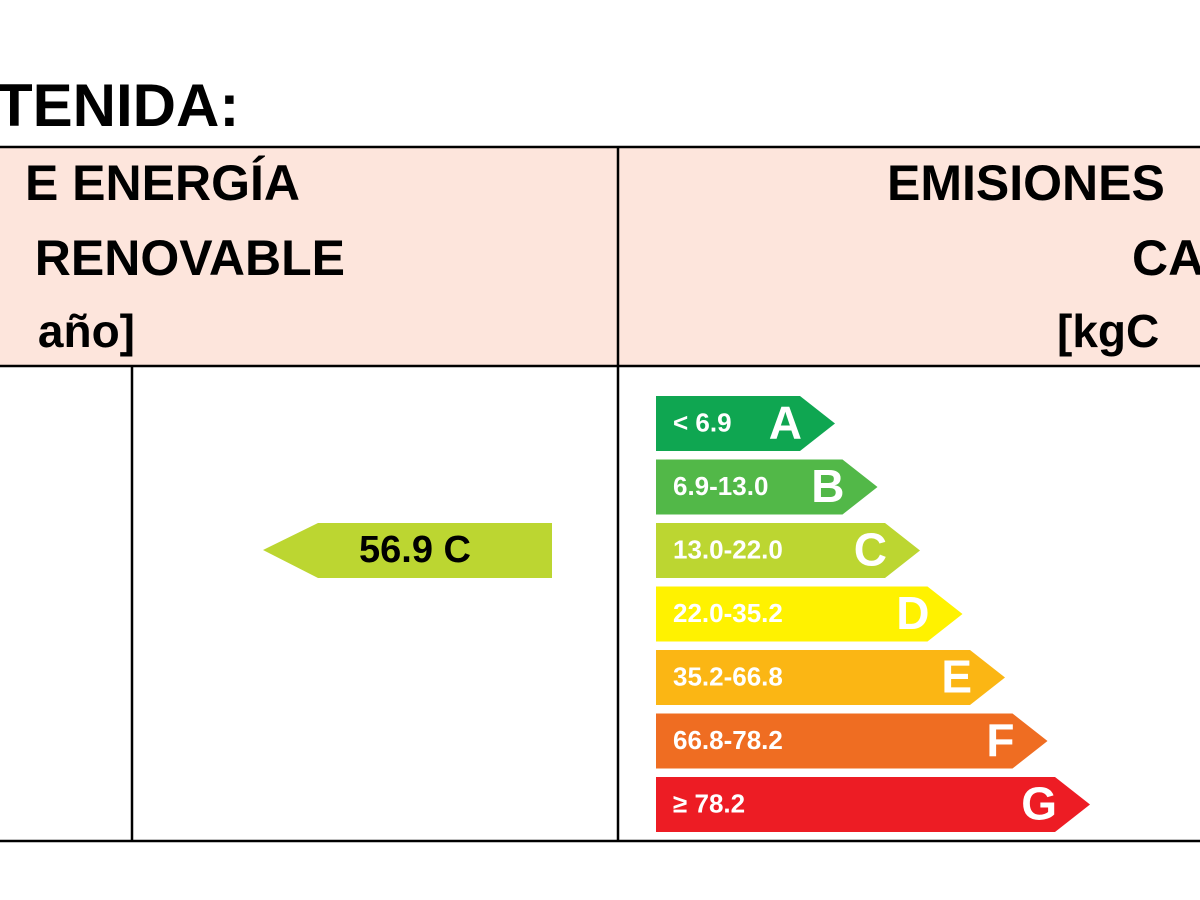  What do you see at coordinates (1039, 804) in the screenshot?
I see `scale-letter: G` at bounding box center [1039, 804].